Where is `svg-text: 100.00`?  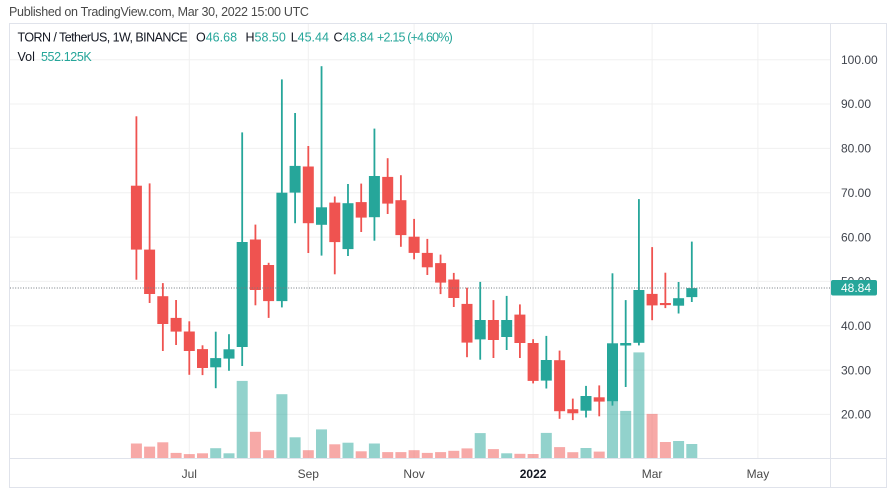 svg-text: 100.00 is located at coordinates (859, 60).